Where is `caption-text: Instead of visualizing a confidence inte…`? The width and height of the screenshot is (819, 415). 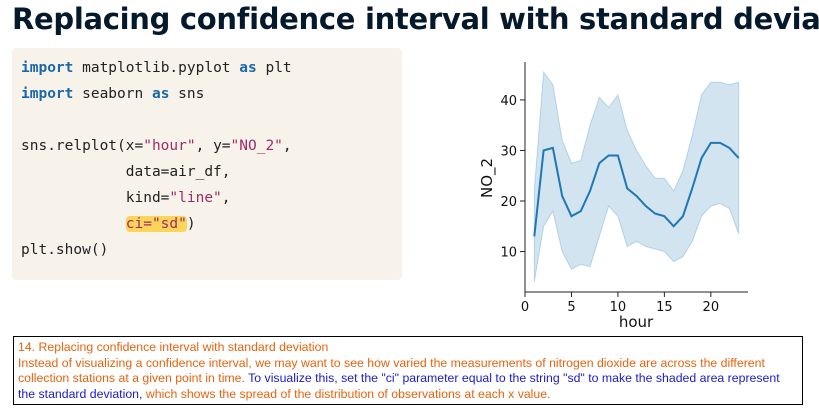 caption-text: Instead of visualizing a confidence inte… is located at coordinates (391, 370).